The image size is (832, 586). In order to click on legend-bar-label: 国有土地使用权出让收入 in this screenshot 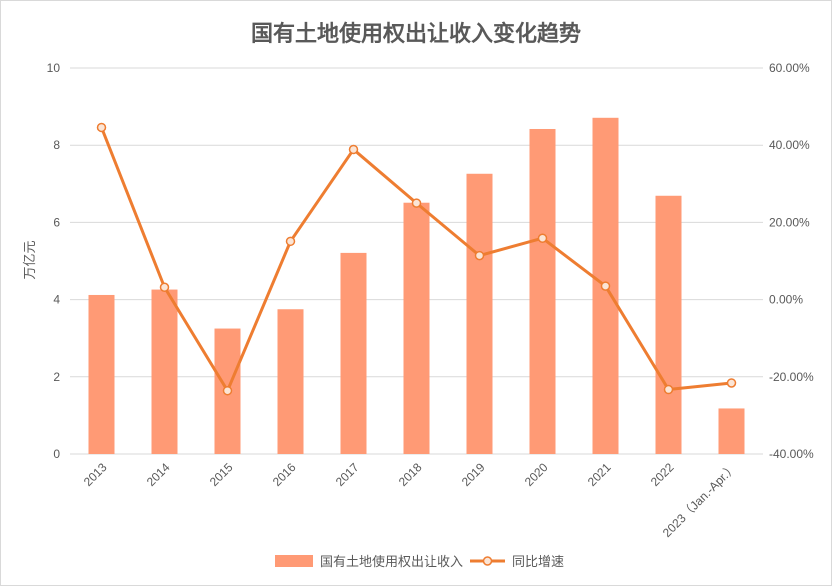, I will do `click(391, 562)`.